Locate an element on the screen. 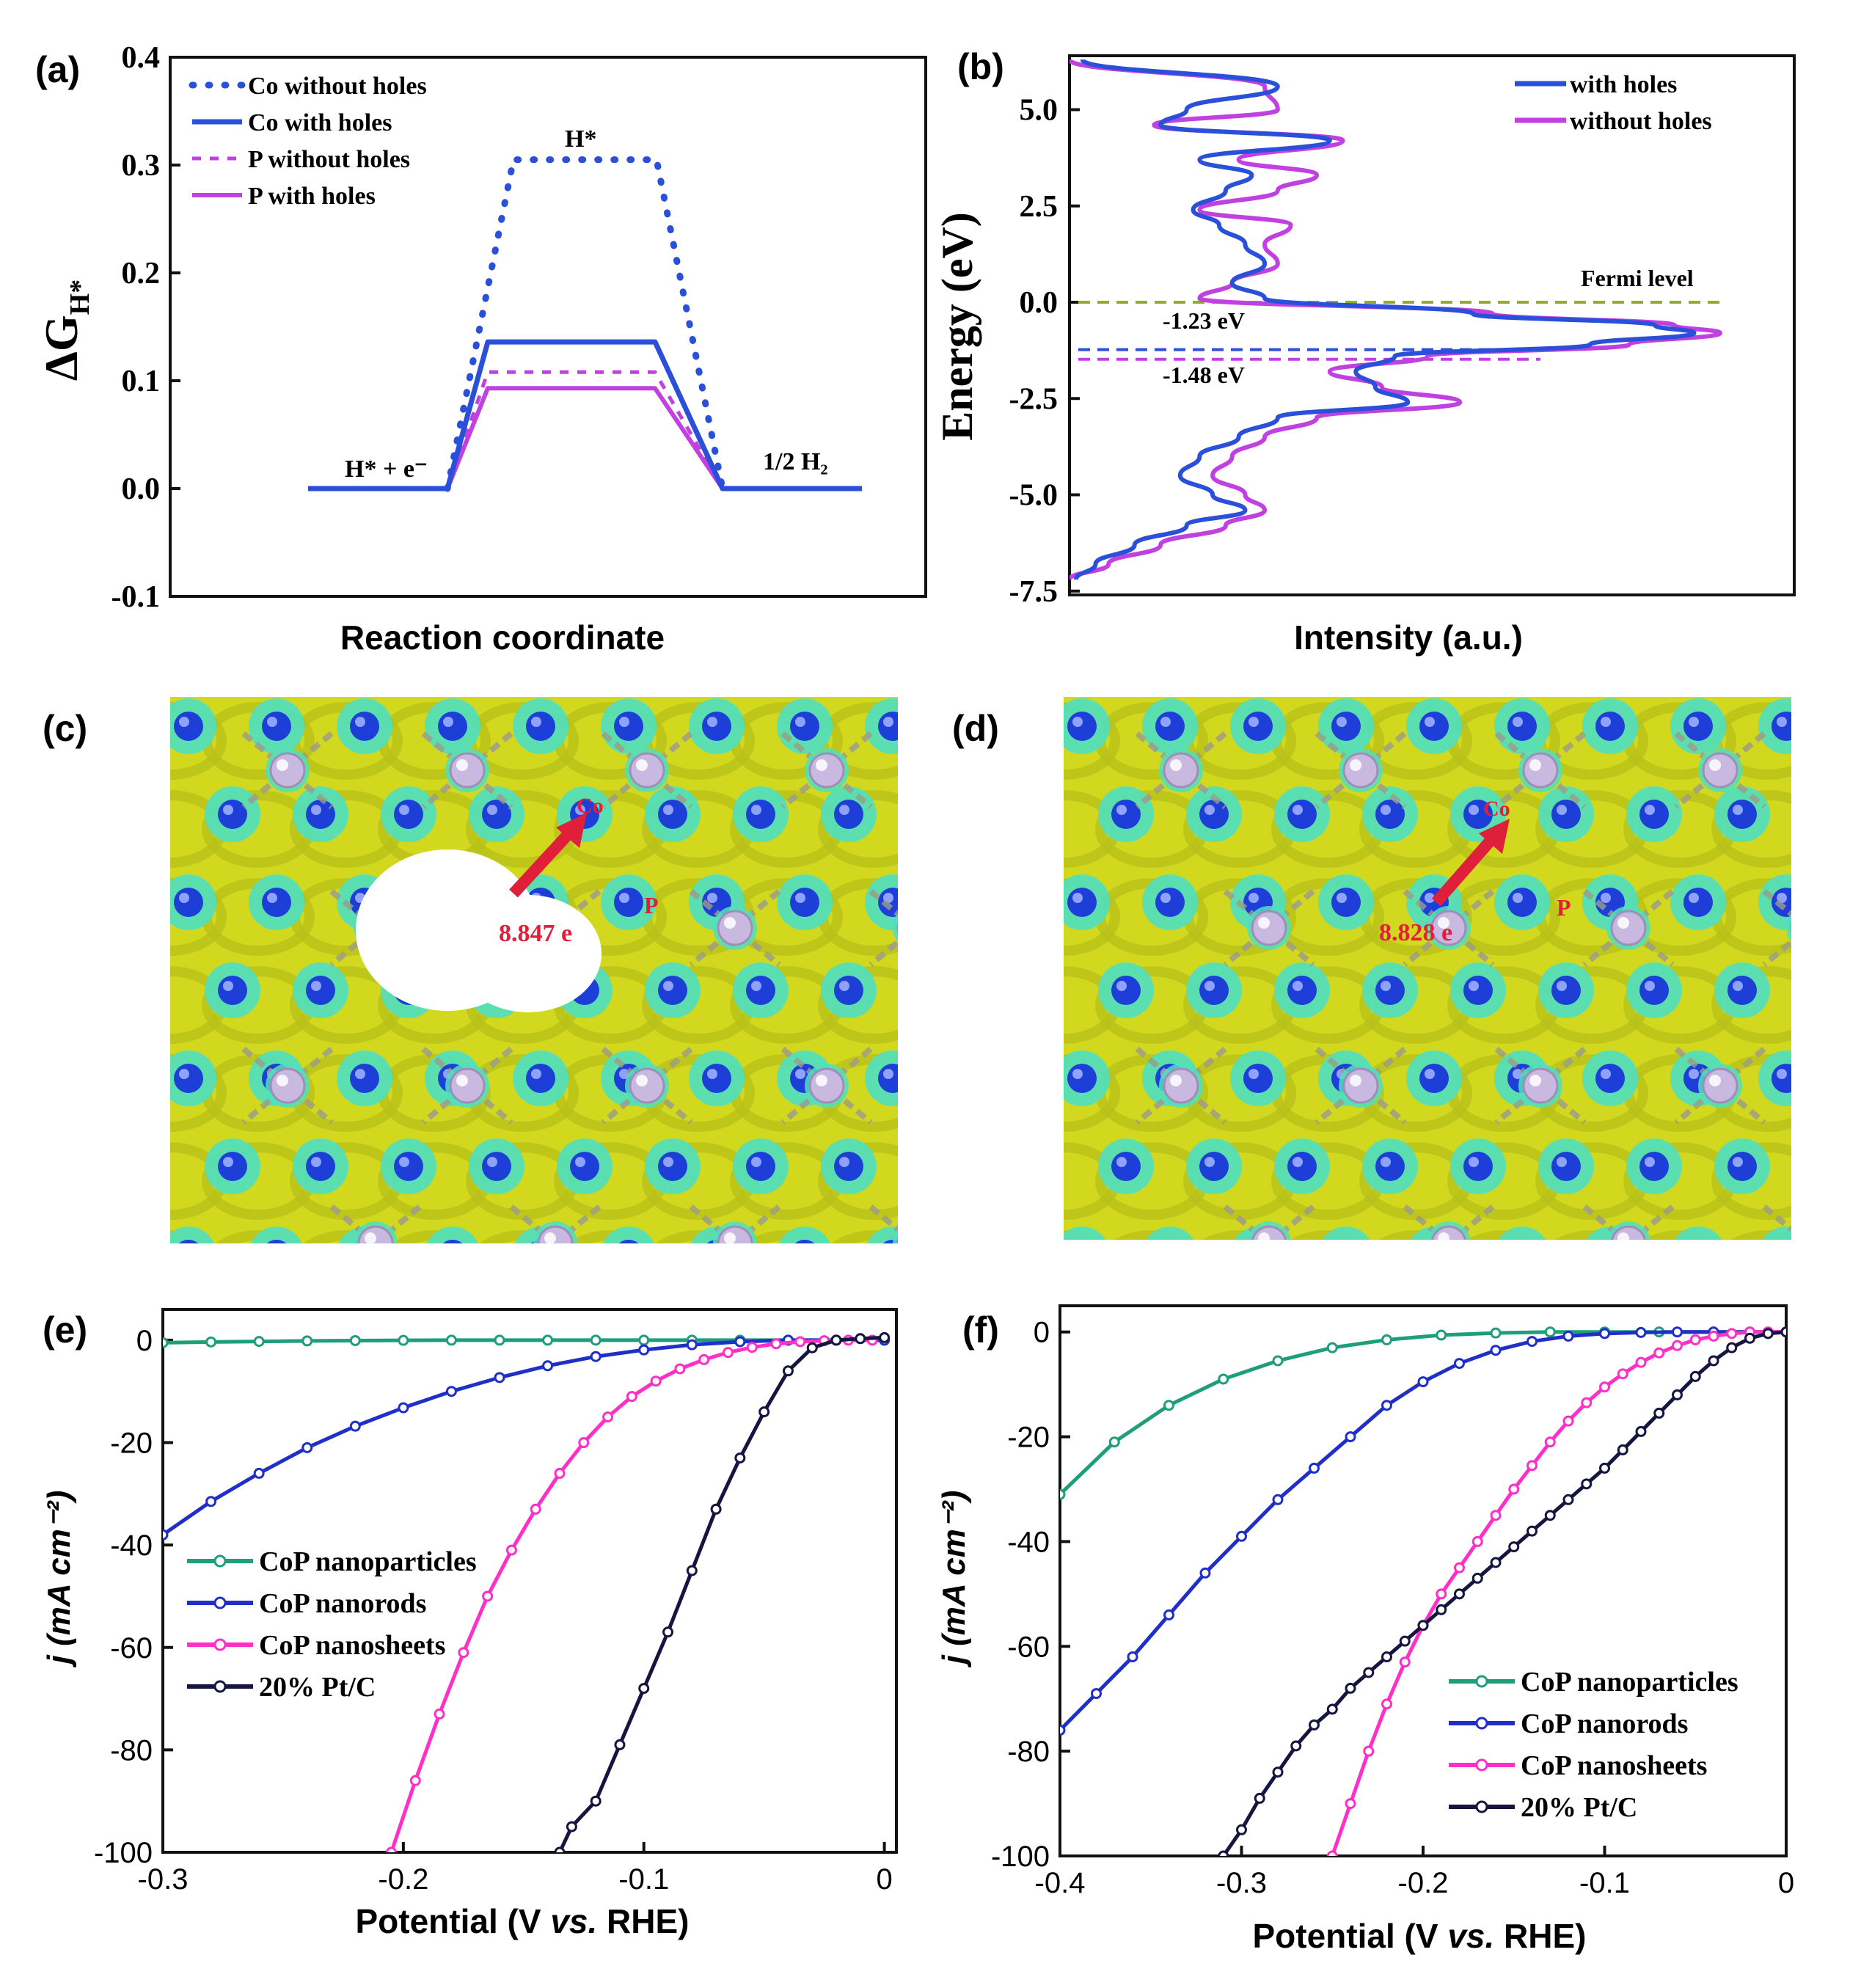  y-tick-label: -20 is located at coordinates (132, 1444).